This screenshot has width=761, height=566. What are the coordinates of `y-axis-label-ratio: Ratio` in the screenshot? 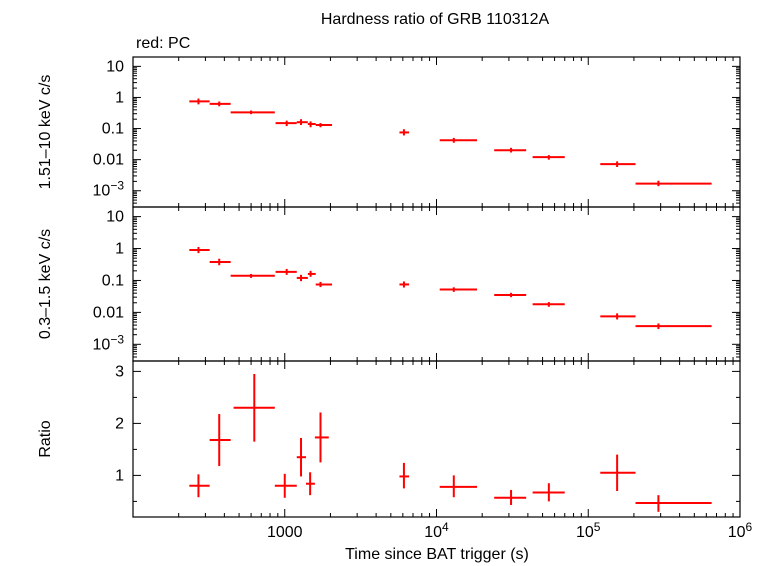 It's located at (45, 438).